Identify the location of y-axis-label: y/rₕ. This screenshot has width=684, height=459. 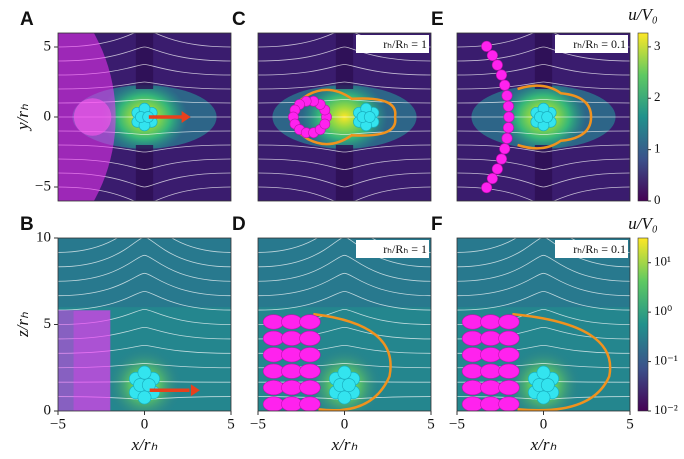
(22, 118).